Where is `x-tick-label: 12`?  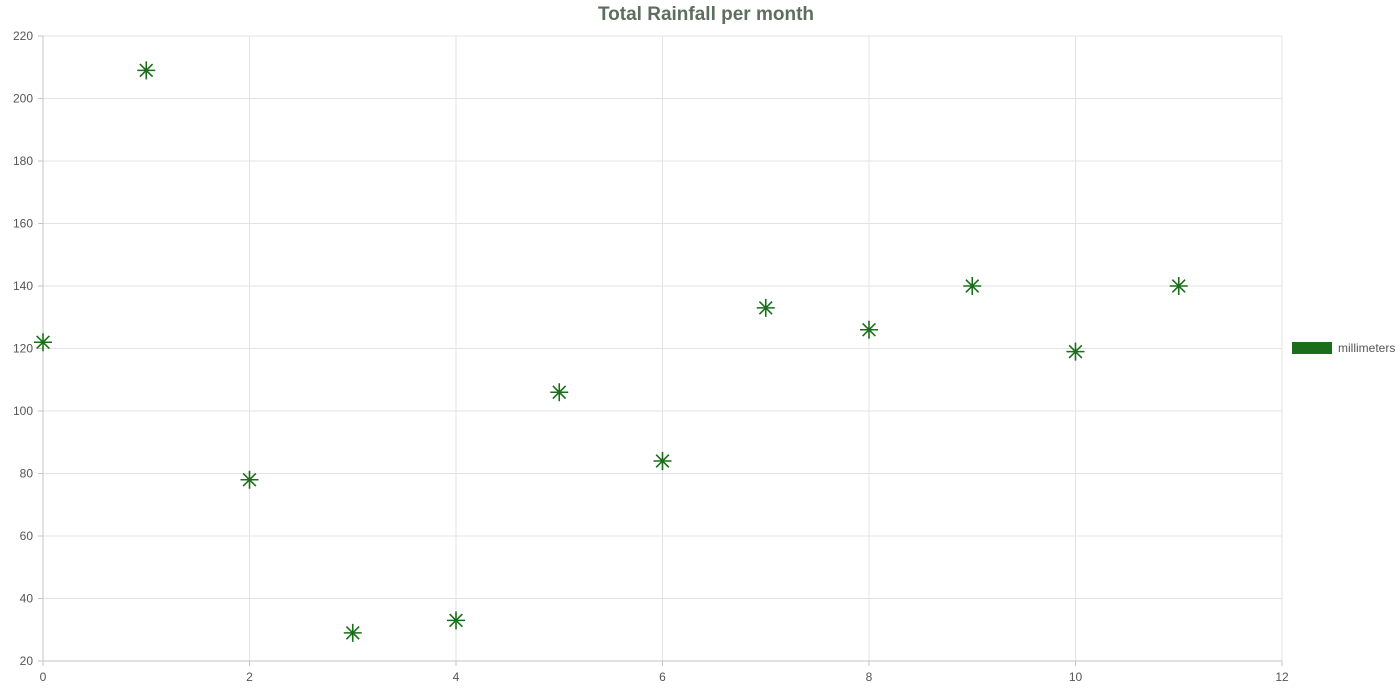
x-tick-label: 12 is located at coordinates (1282, 677).